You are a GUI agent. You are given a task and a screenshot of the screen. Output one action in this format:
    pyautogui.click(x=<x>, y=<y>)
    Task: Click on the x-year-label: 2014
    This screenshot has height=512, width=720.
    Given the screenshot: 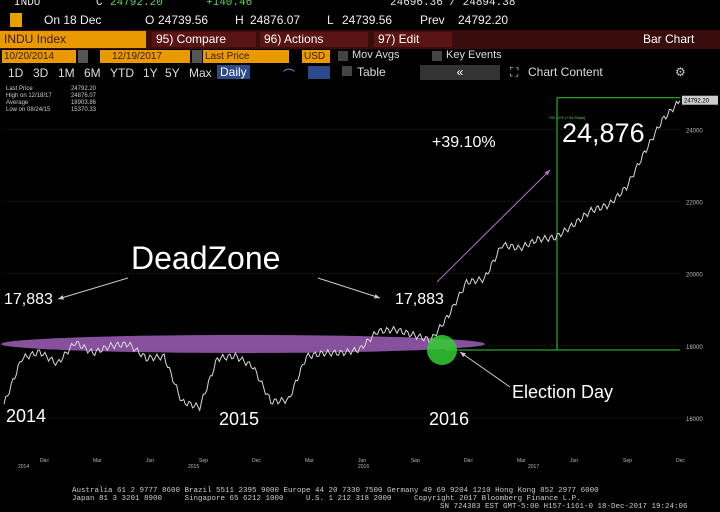 What is the action you would take?
    pyautogui.click(x=23, y=467)
    